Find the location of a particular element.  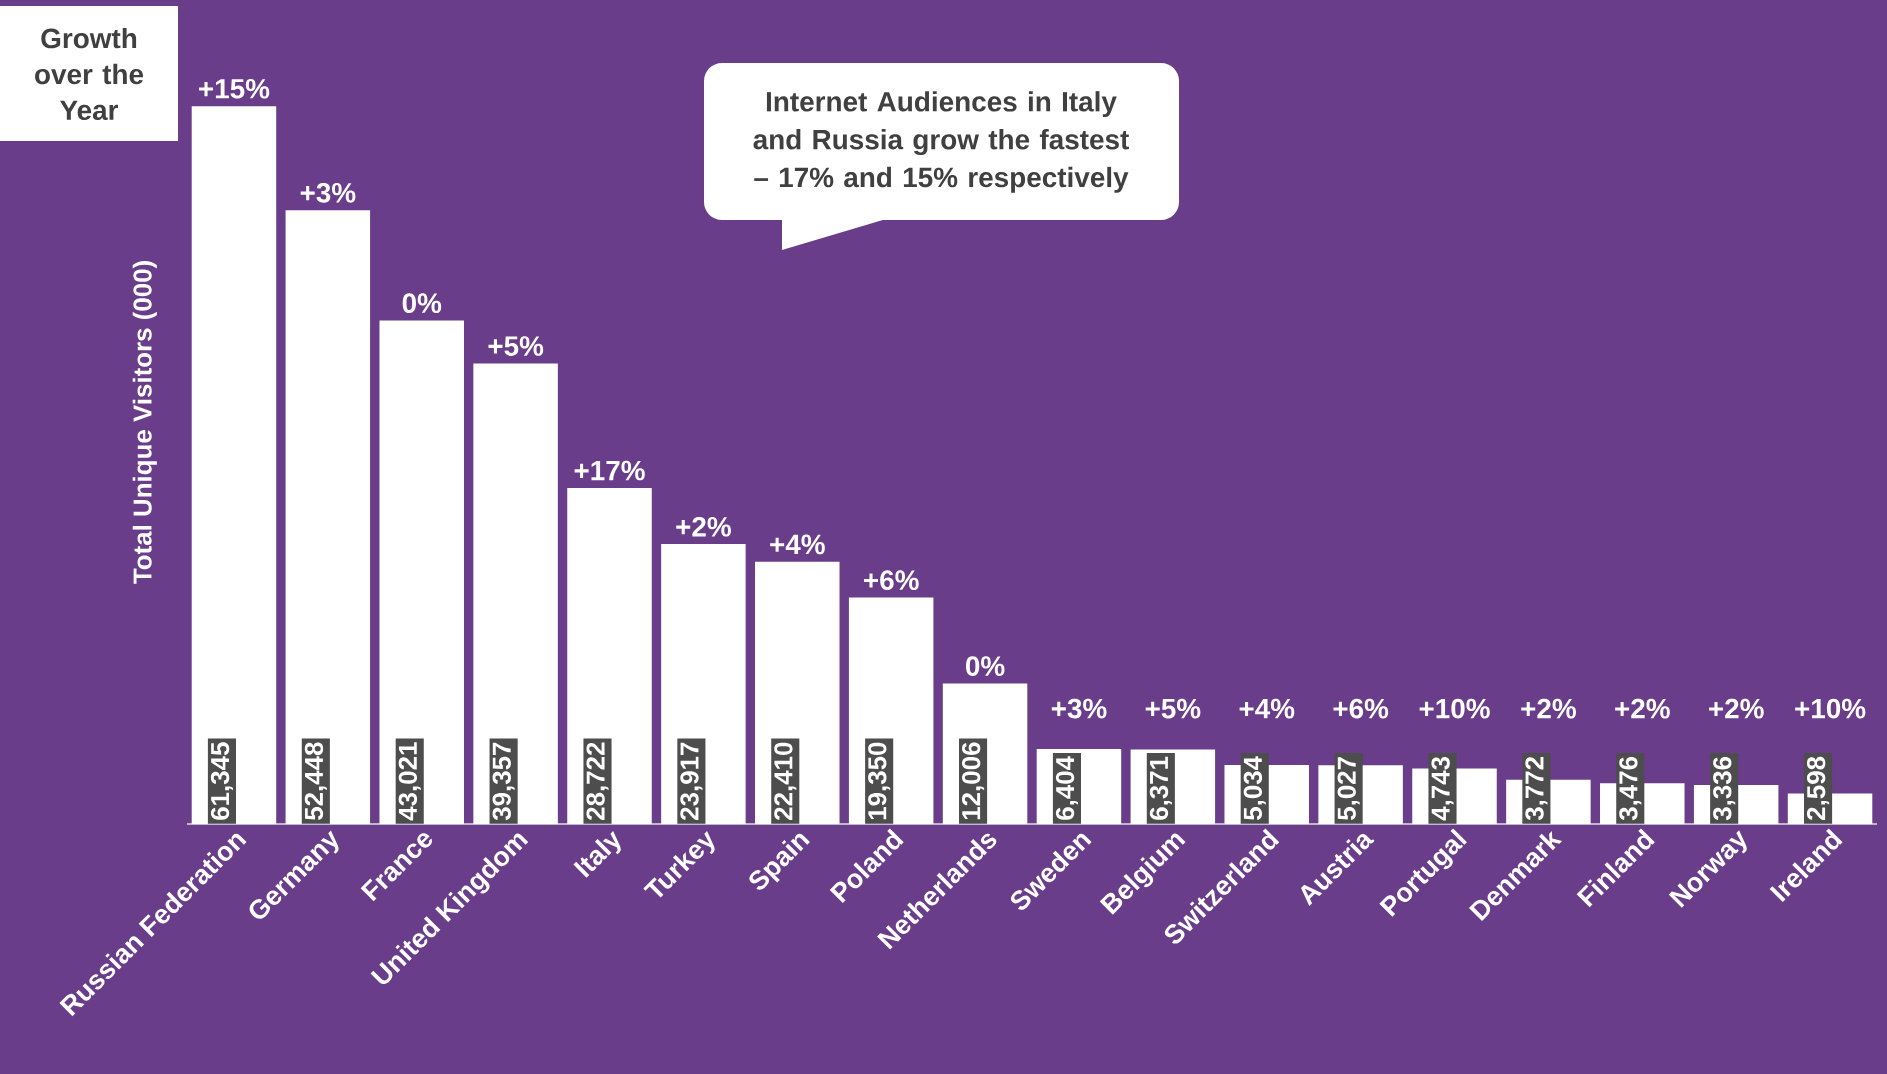

data-label: 3,336 is located at coordinates (1724, 788).